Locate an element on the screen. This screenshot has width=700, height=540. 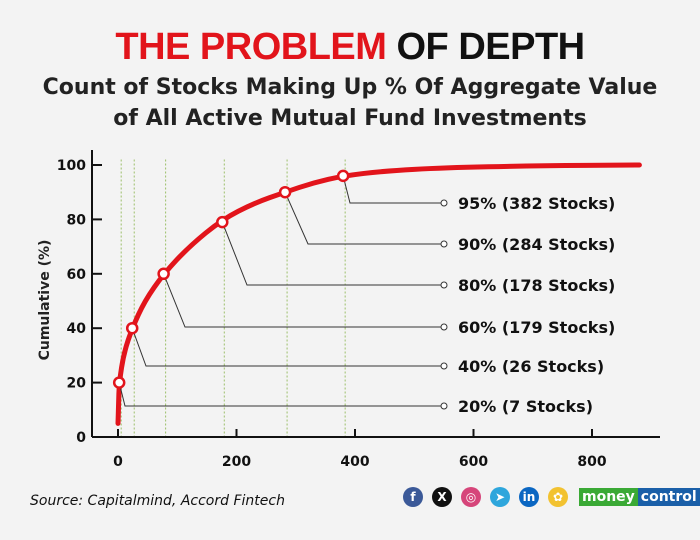
point-label: 60% (179 Stocks) is located at coordinates (536, 327).